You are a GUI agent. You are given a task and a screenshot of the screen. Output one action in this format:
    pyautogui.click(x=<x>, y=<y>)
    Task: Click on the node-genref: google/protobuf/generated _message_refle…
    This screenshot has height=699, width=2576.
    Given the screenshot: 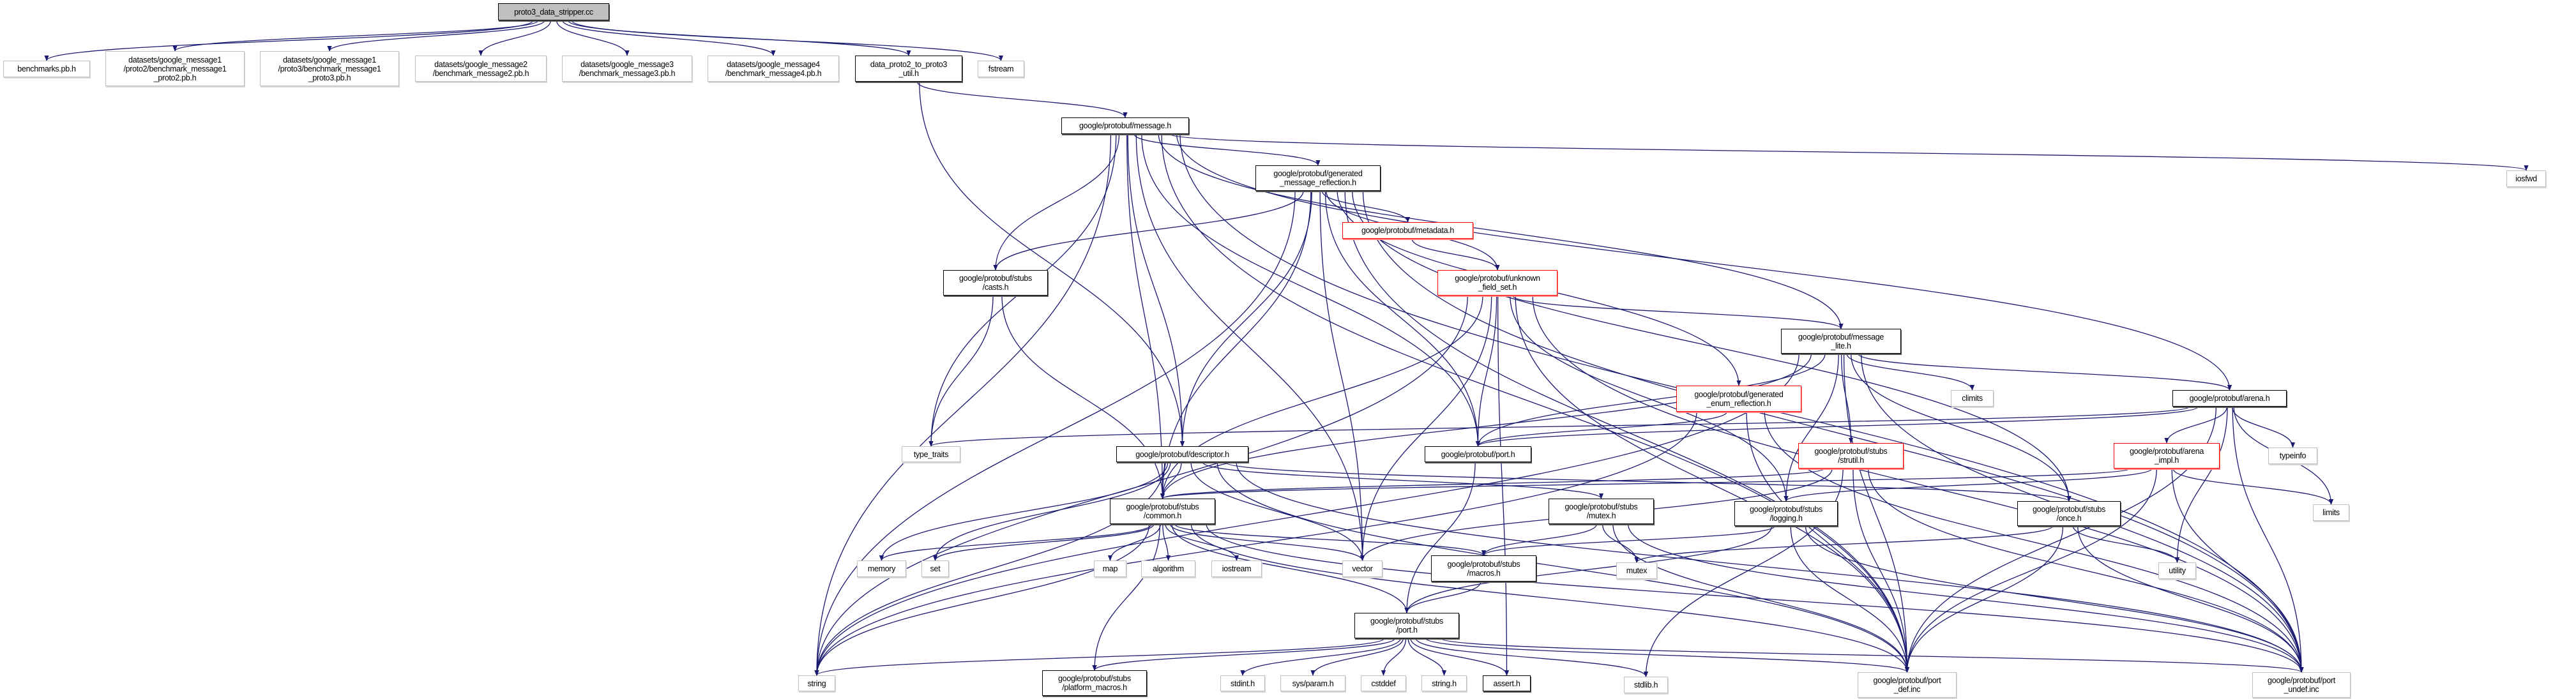 What is the action you would take?
    pyautogui.click(x=1318, y=178)
    